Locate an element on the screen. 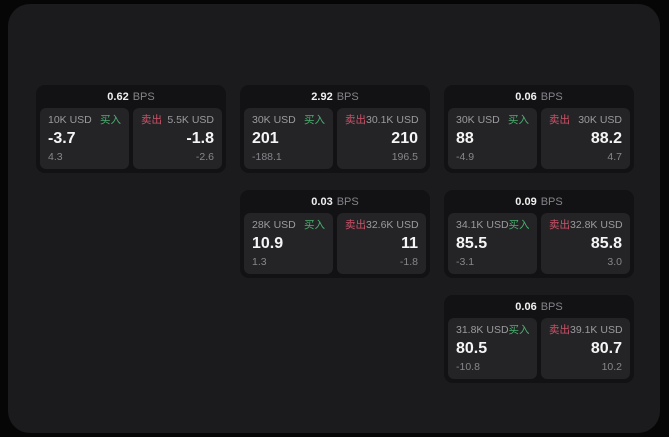 The image size is (669, 437). sell-sub-value: -1.8 is located at coordinates (408, 262).